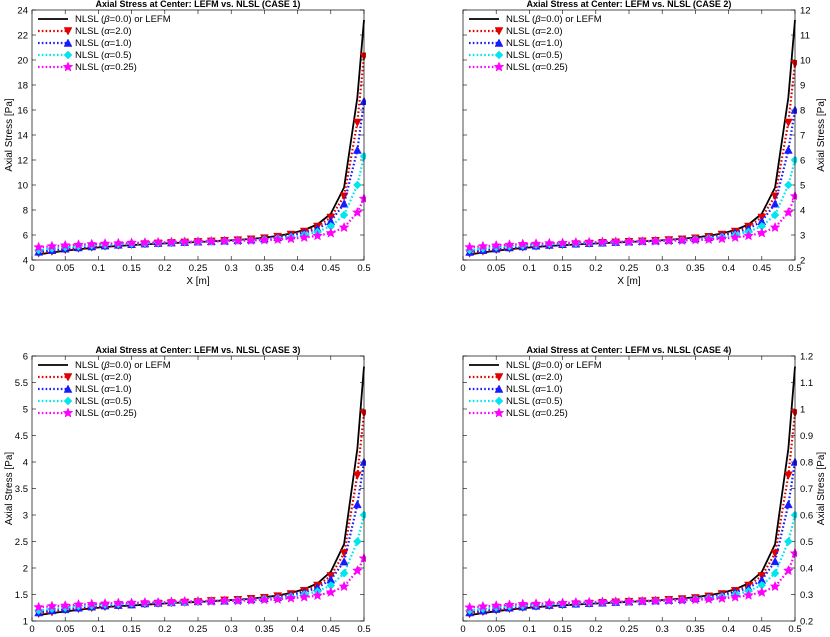  Describe the element at coordinates (529, 629) in the screenshot. I see `x-tick-label: 0.1` at that location.